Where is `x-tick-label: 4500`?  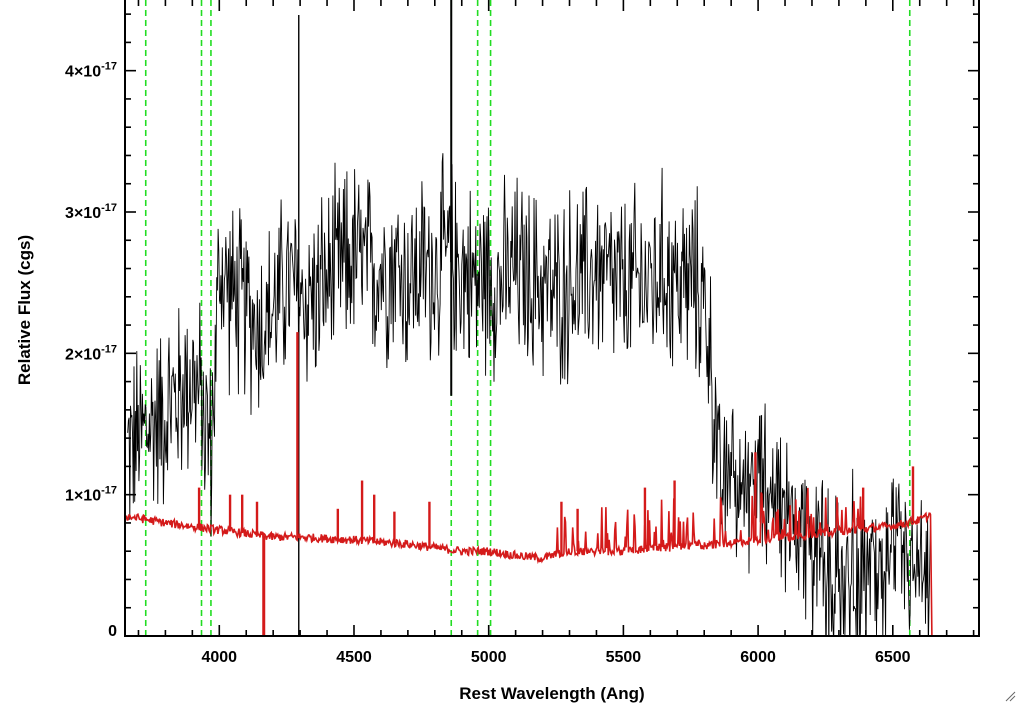 x-tick-label: 4500 is located at coordinates (354, 657).